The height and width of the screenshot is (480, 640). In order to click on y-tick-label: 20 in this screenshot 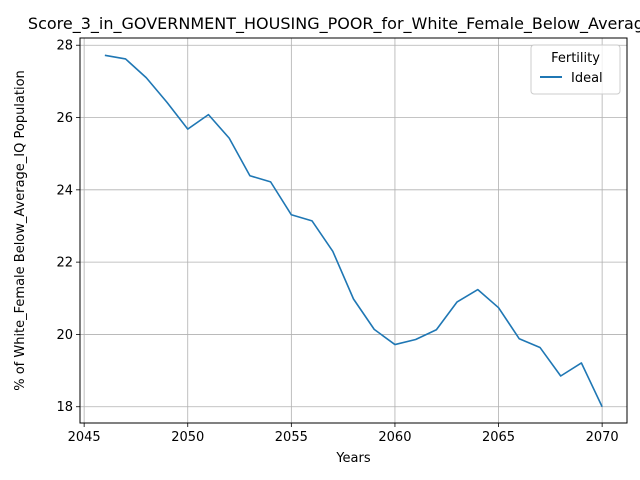, I will do `click(64, 335)`.